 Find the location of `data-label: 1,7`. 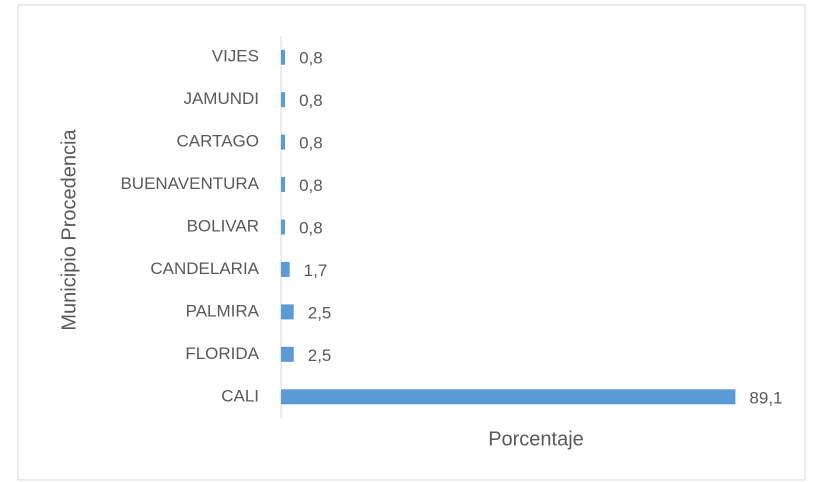

data-label: 1,7 is located at coordinates (316, 270).